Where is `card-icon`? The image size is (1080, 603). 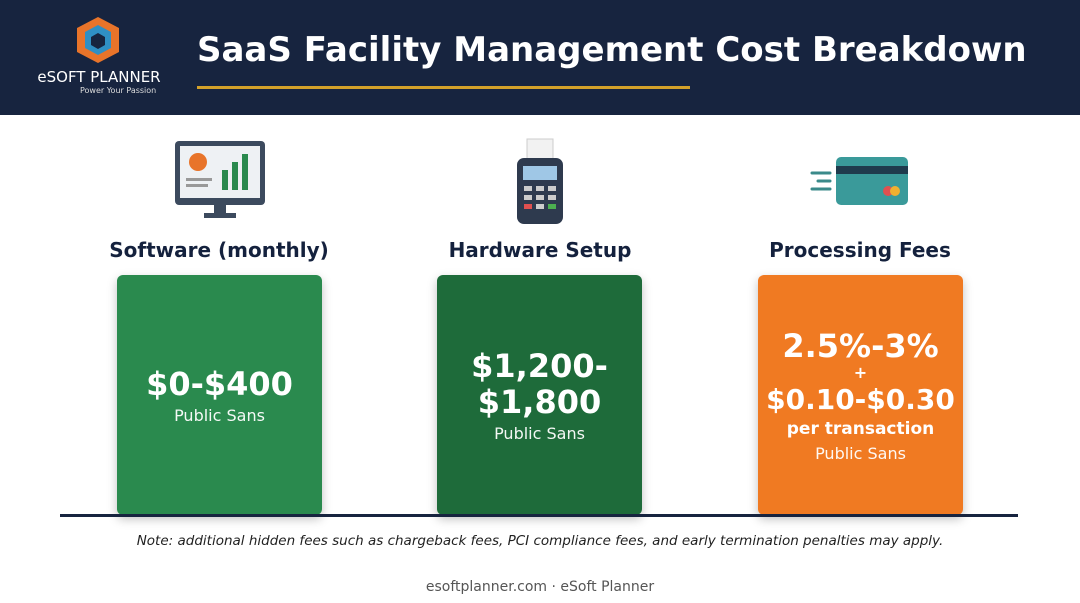 card-icon is located at coordinates (859, 181).